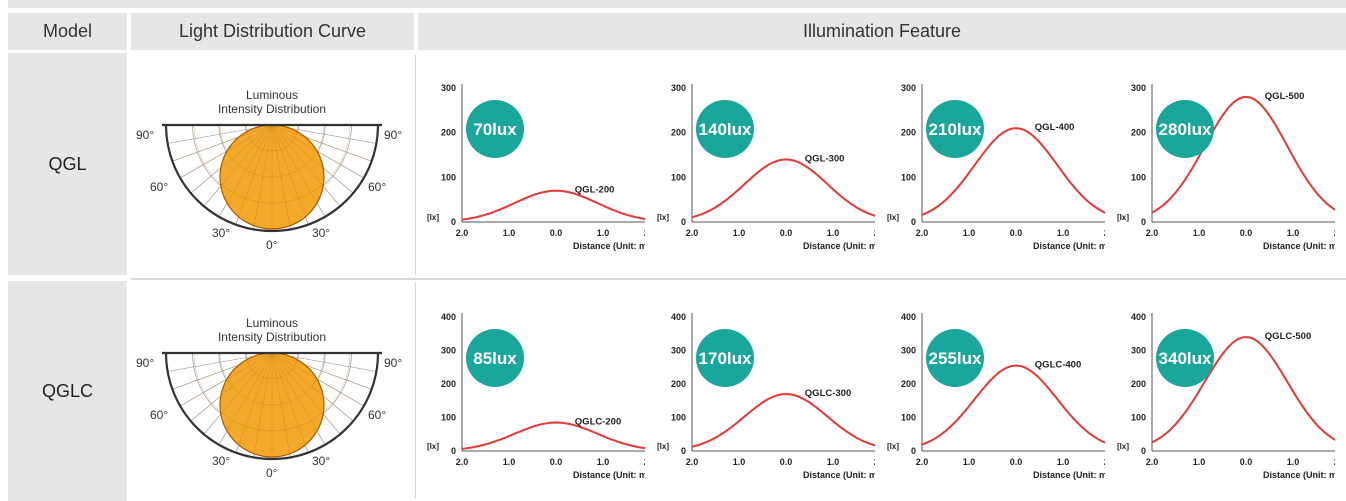 The height and width of the screenshot is (501, 1346). I want to click on series-label: QGLC-400, so click(1058, 365).